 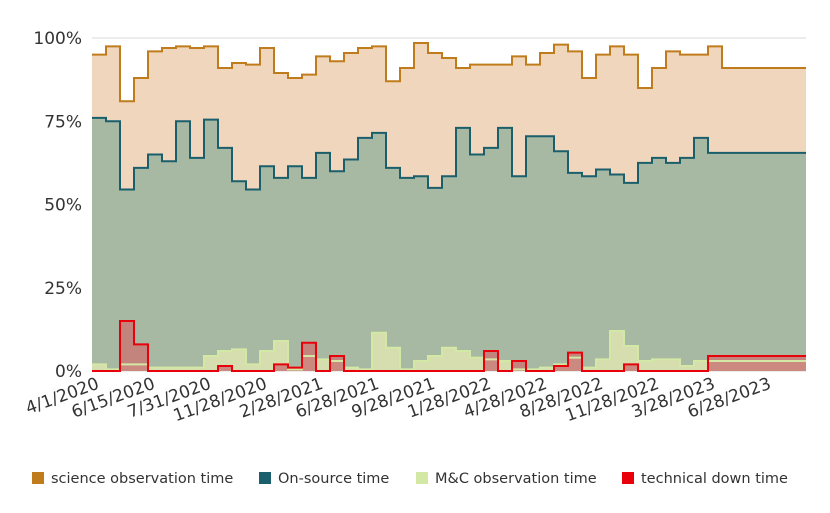 I want to click on series-area-technical-down-time, so click(x=449, y=346).